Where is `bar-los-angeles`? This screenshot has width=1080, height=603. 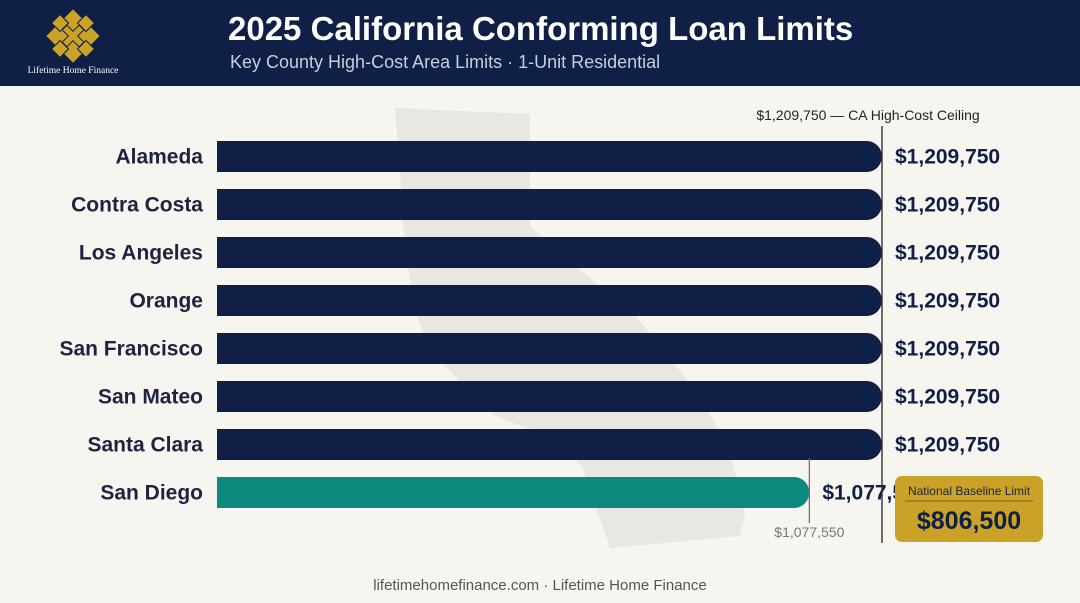
bar-los-angeles is located at coordinates (549, 252).